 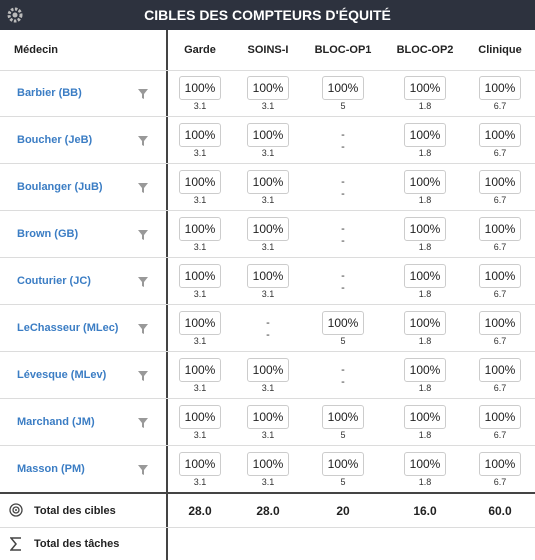 I want to click on column-header: SOINS-I, so click(x=268, y=50).